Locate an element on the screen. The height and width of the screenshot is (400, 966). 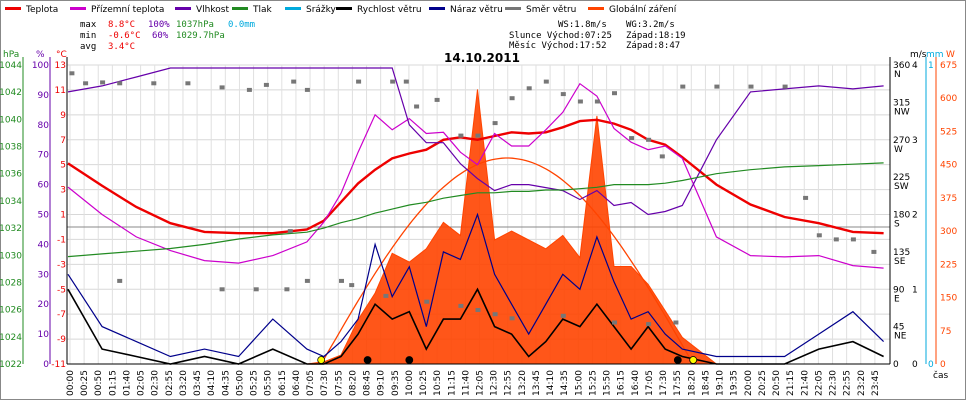
x-tick-label: 04:35 is located at coordinates (226, 383).